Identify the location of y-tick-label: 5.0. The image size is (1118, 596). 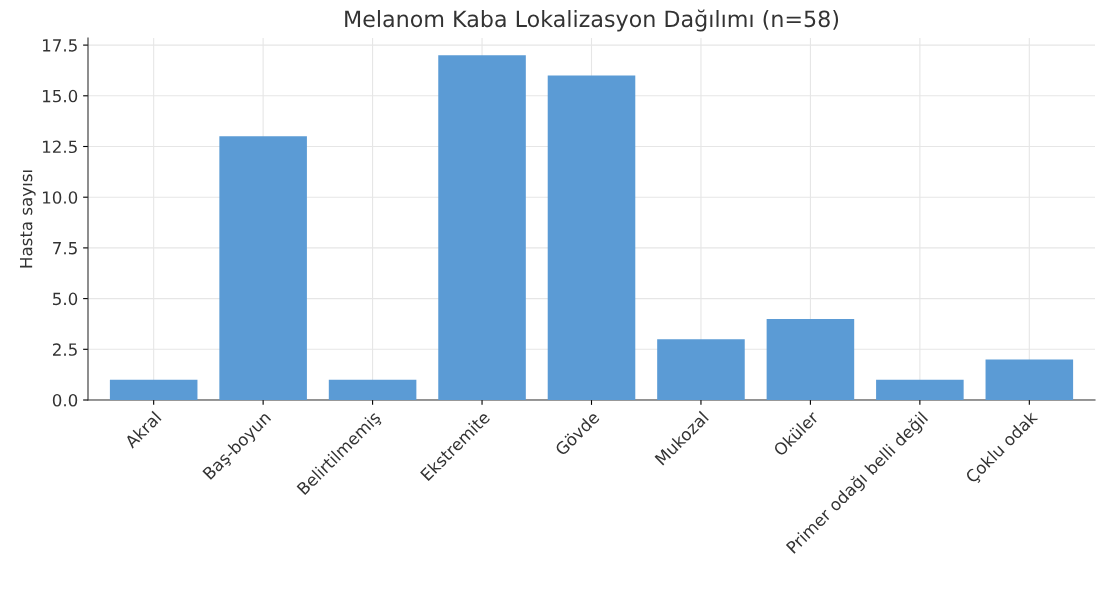
(65, 299).